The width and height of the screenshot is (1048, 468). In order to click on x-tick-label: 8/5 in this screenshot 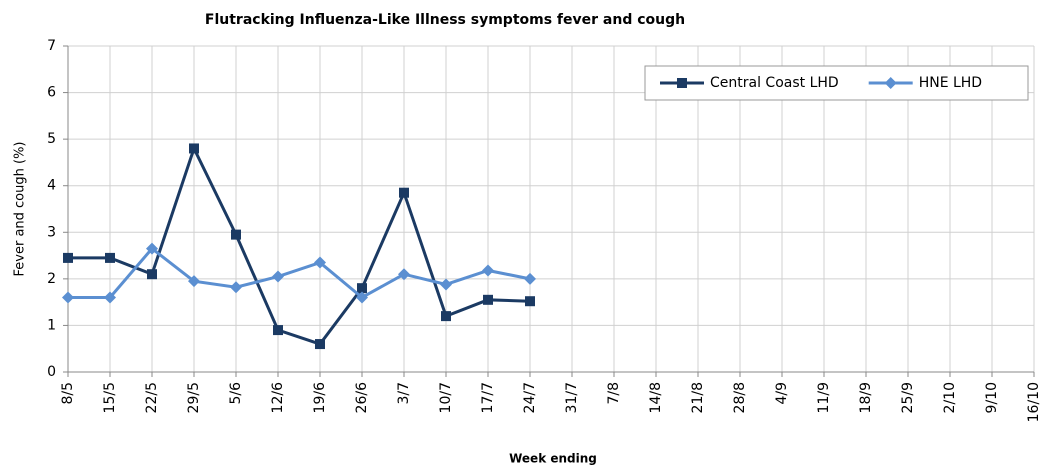, I will do `click(68, 393)`.